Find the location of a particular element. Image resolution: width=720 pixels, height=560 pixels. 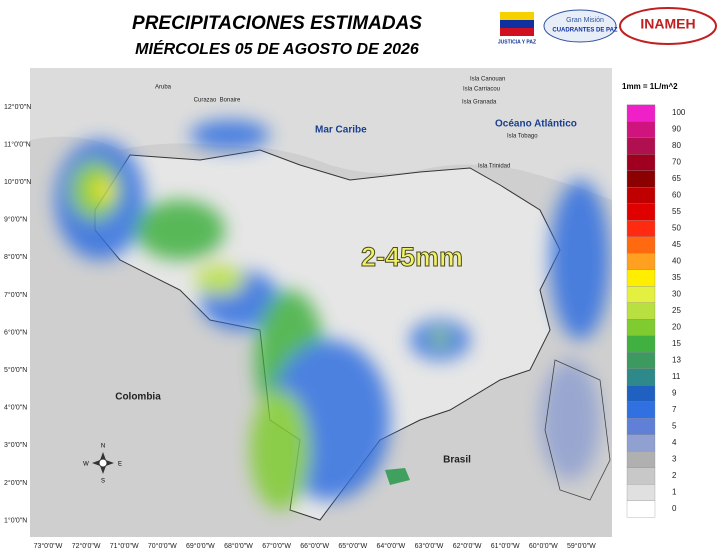

legend-label: 70 is located at coordinates (676, 162).